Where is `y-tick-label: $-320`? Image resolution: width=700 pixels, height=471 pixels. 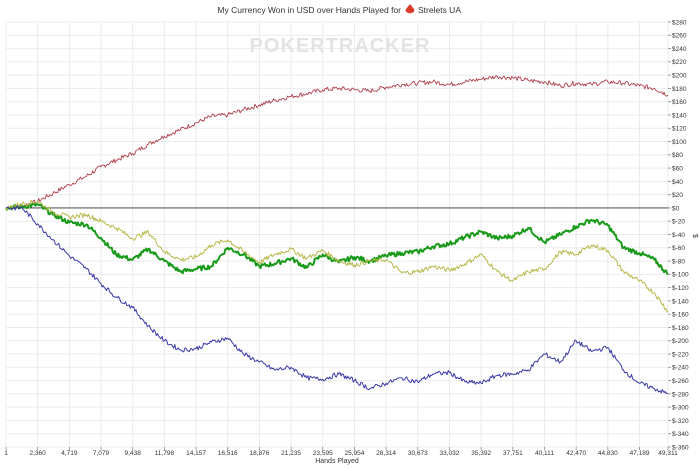 y-tick-label: $-320 is located at coordinates (680, 421).